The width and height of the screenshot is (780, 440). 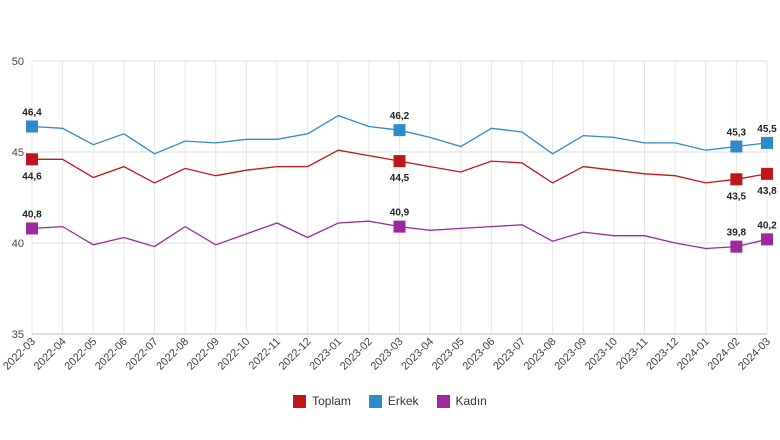 I want to click on legend: Toplam Erkek Kadın, so click(x=390, y=401).